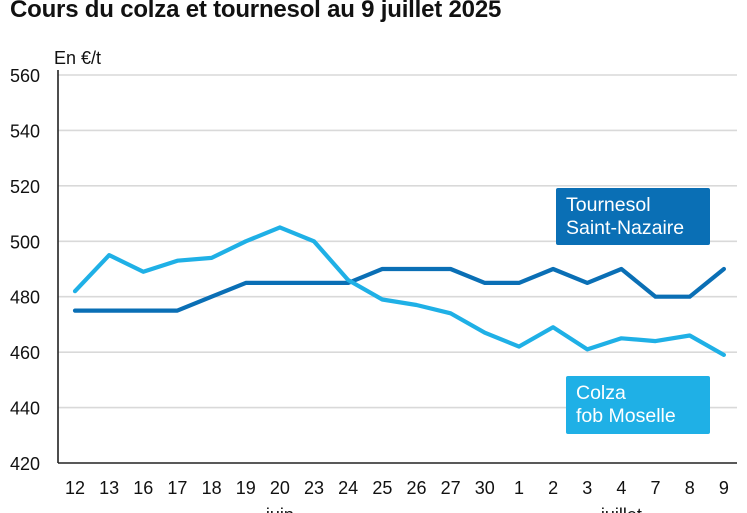  Describe the element at coordinates (280, 488) in the screenshot. I see `x-tick-label: 20` at that location.